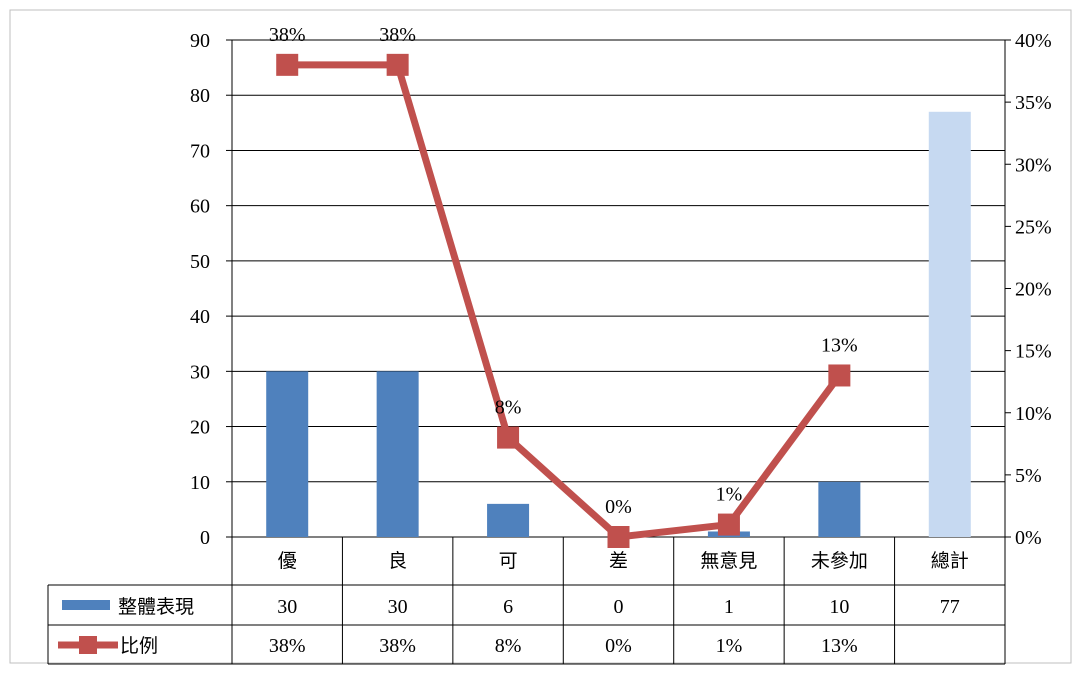  What do you see at coordinates (729, 646) in the screenshot?
I see `table-cell-line: 1%` at bounding box center [729, 646].